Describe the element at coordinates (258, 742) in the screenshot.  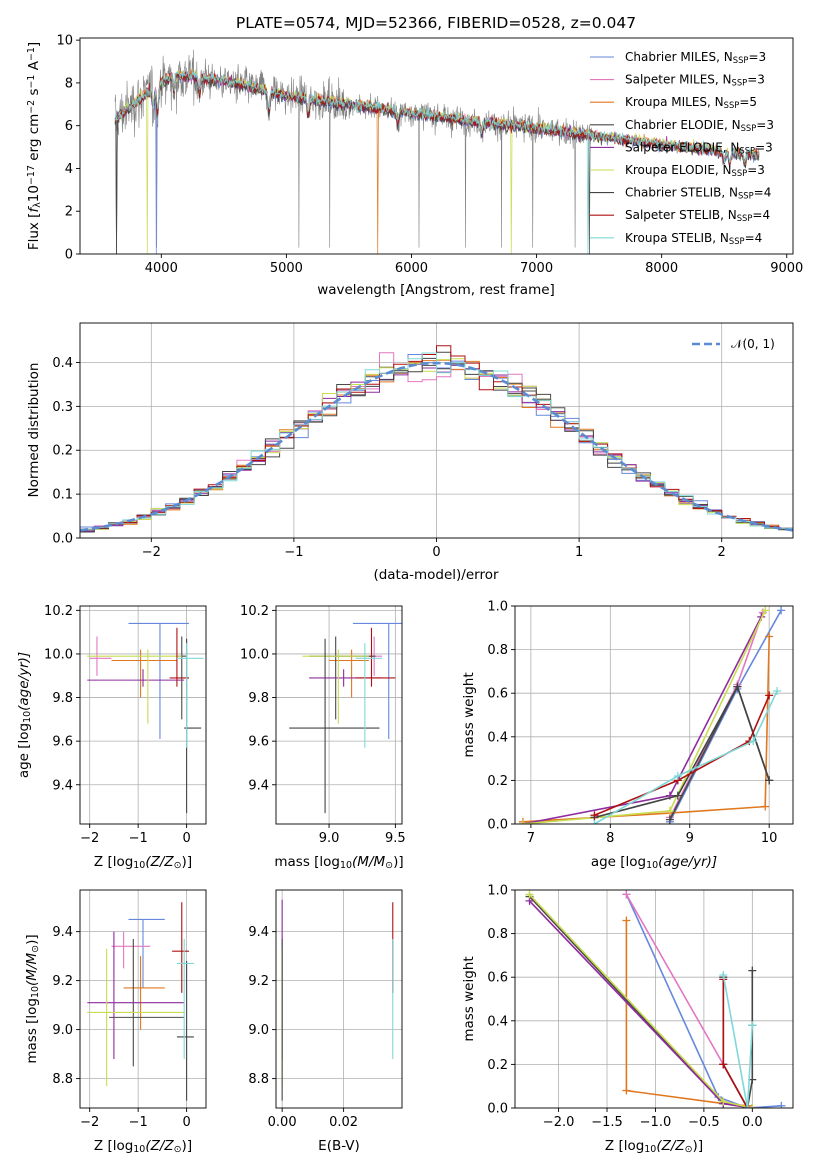
I see `y-tick-label: 9.6` at that location.